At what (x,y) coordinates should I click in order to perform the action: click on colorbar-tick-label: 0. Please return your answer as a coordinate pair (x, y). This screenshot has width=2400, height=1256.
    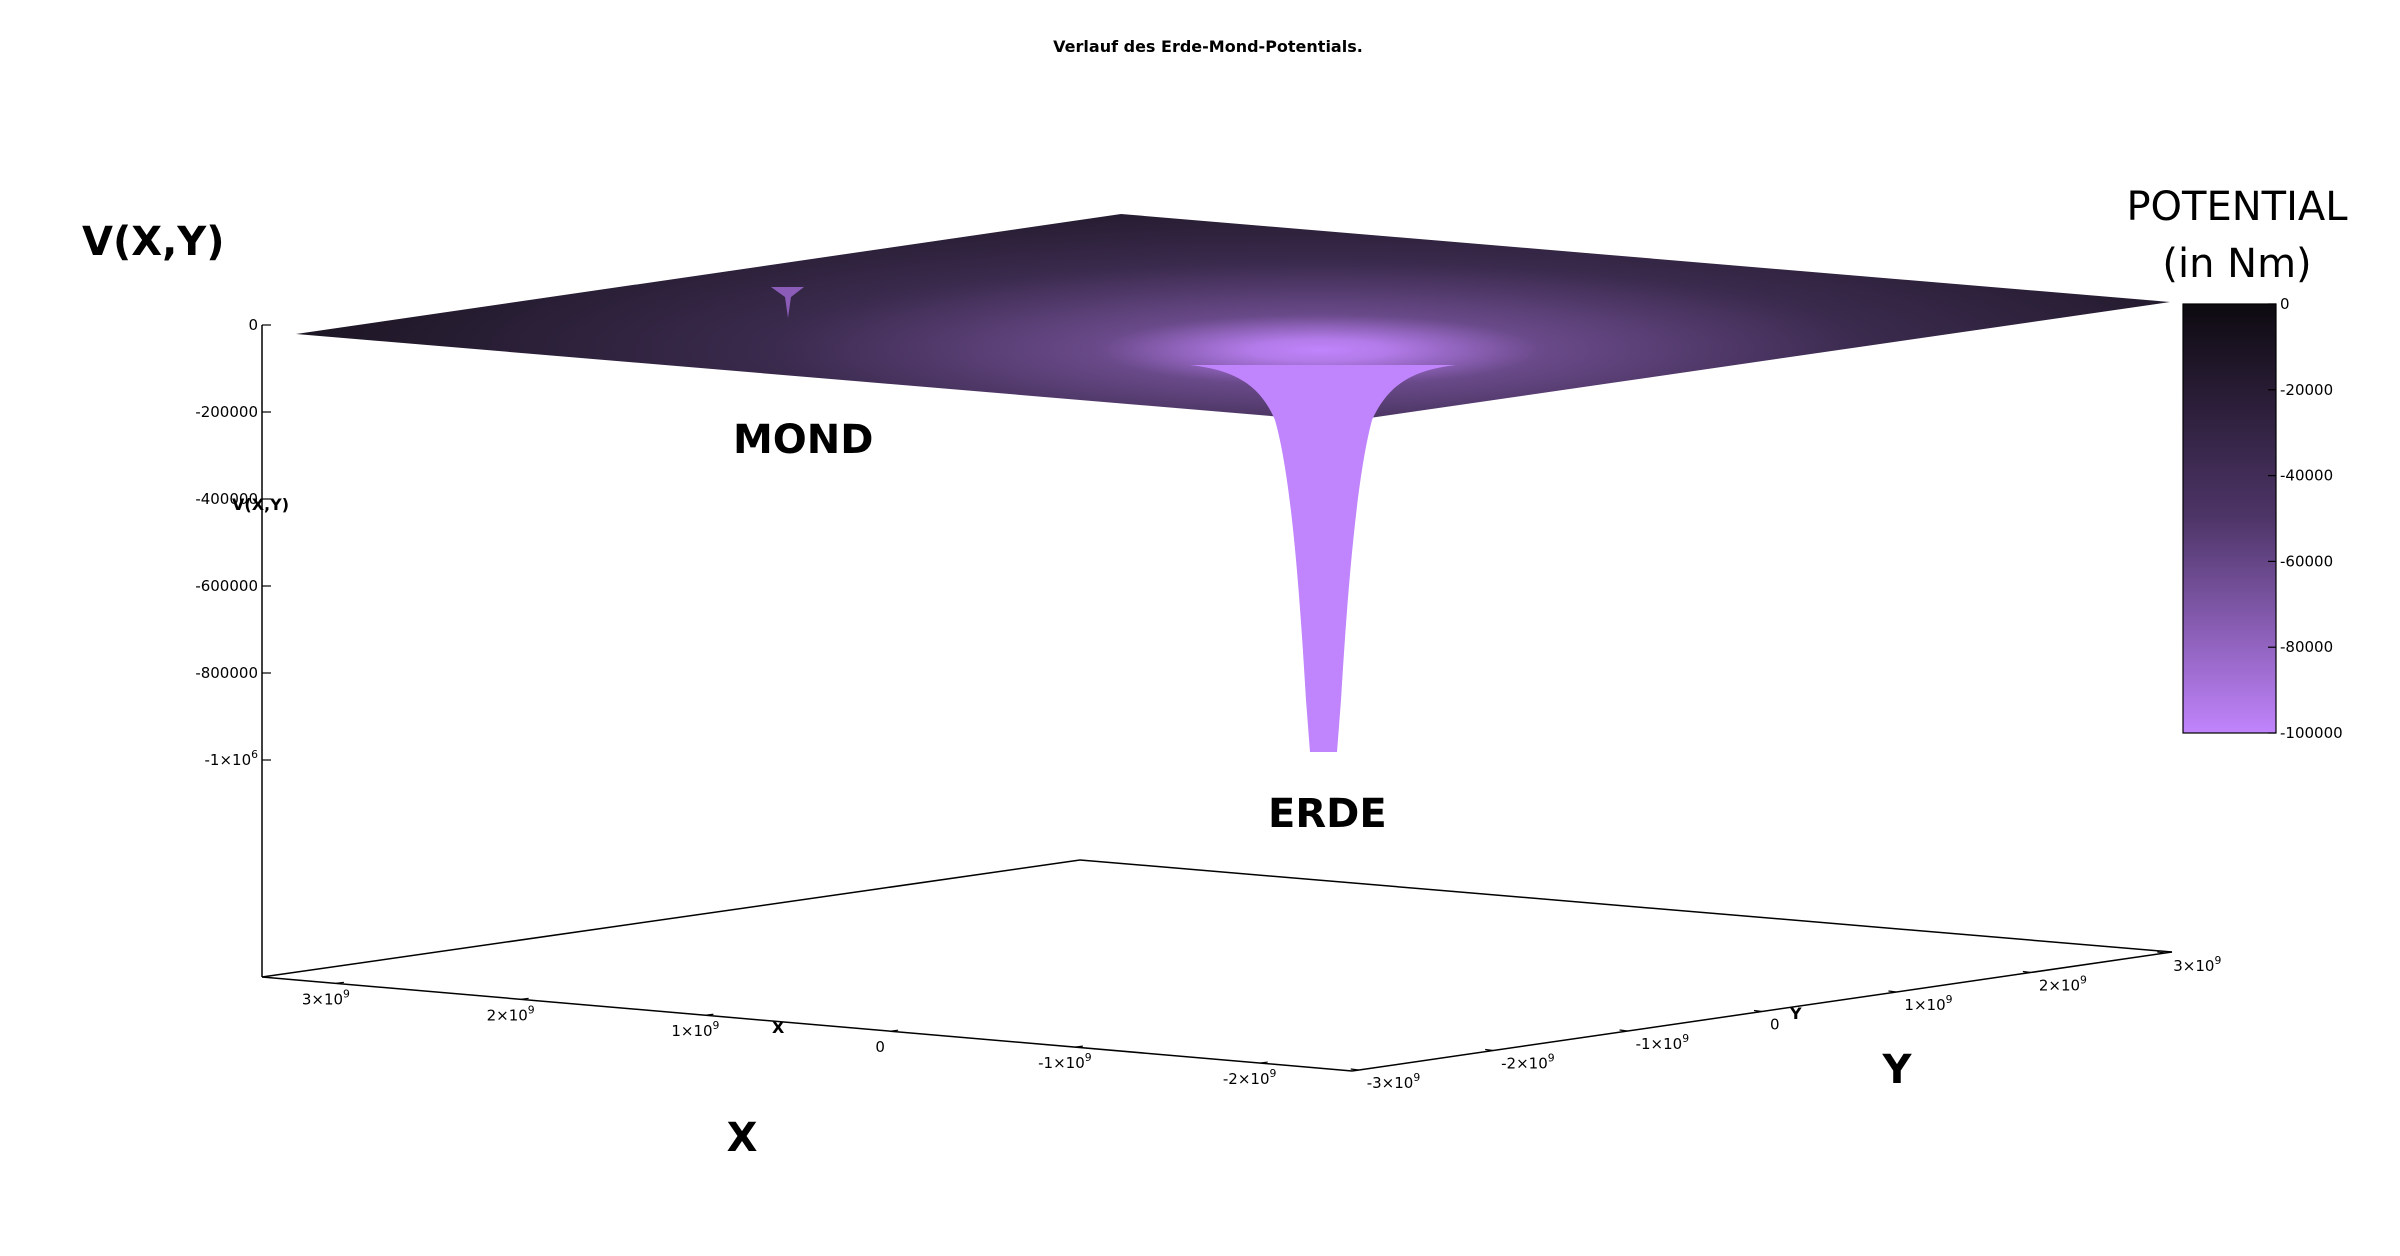
    Looking at the image, I should click on (2285, 304).